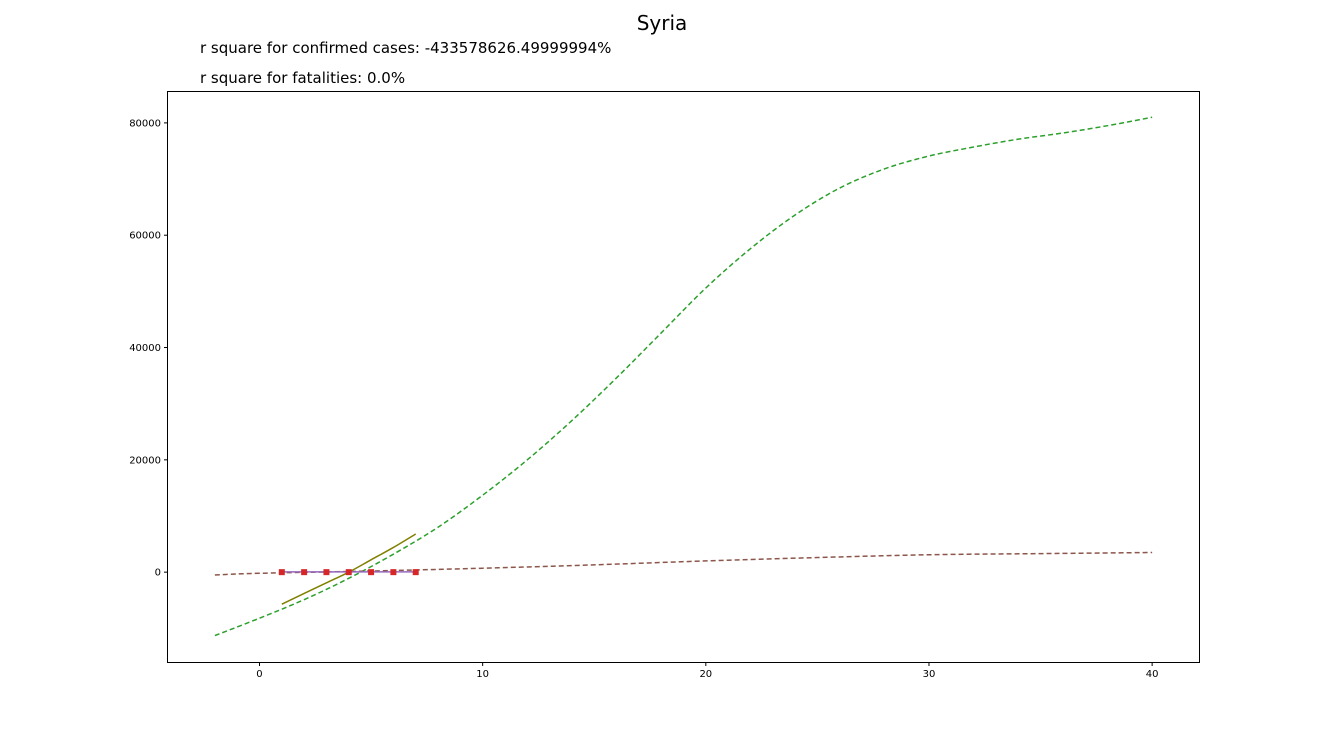 The height and width of the screenshot is (756, 1332). I want to click on x-tick-label: 20, so click(705, 674).